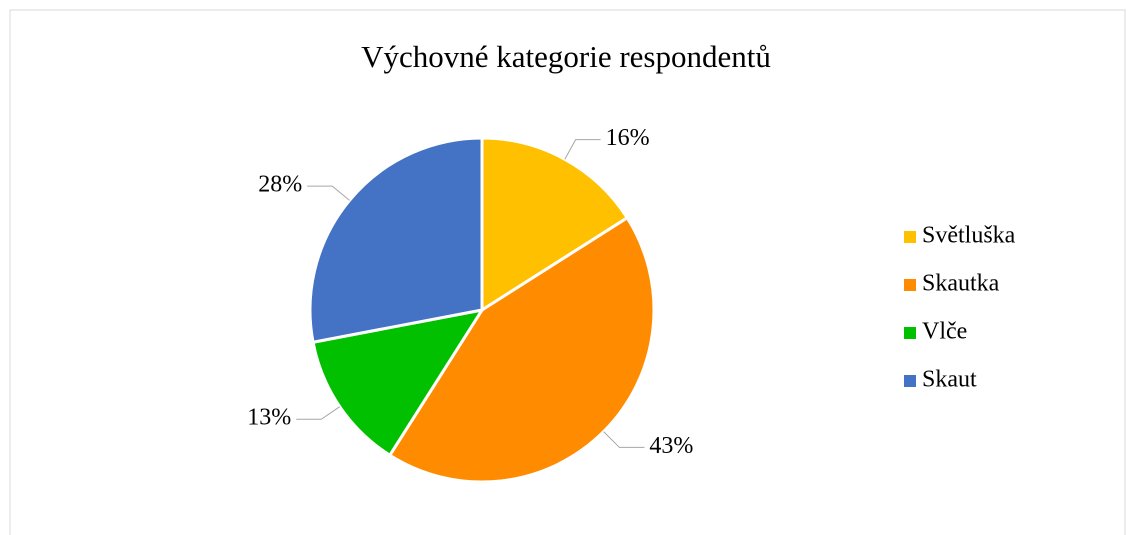 The width and height of the screenshot is (1132, 535). What do you see at coordinates (961, 284) in the screenshot?
I see `legend-label: Skautka` at bounding box center [961, 284].